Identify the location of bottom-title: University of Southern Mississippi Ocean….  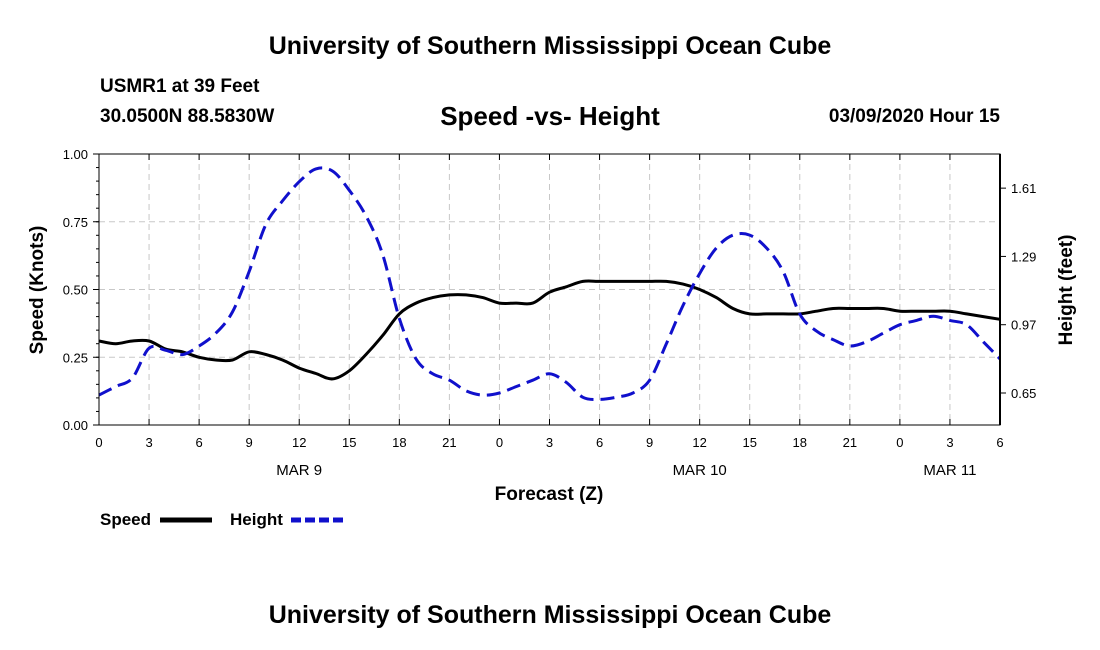
(550, 615).